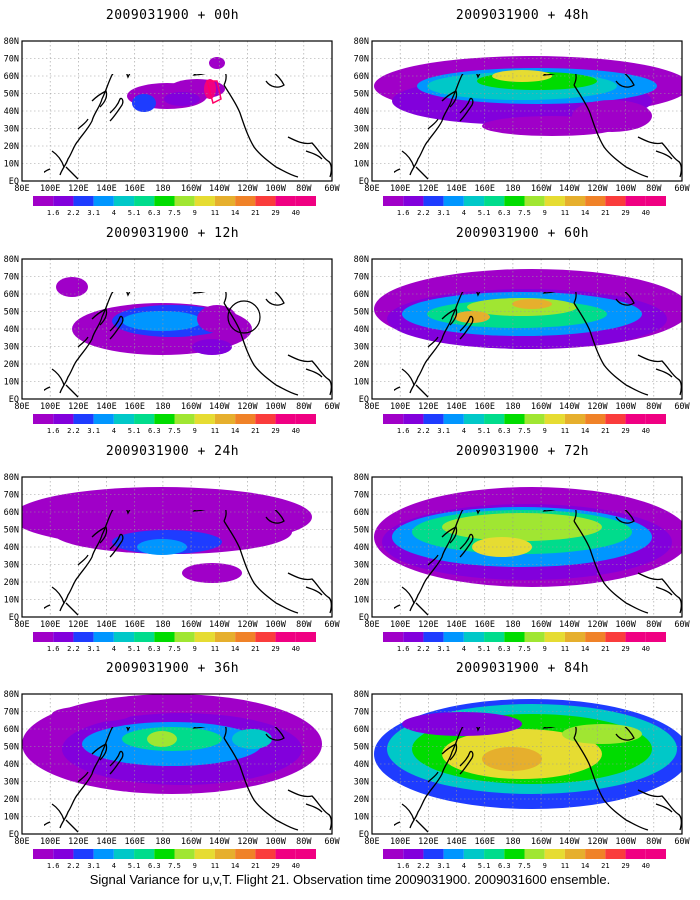 Image resolution: width=700 pixels, height=900 pixels. Describe the element at coordinates (188, 780) in the screenshot. I see `coastlines` at that location.